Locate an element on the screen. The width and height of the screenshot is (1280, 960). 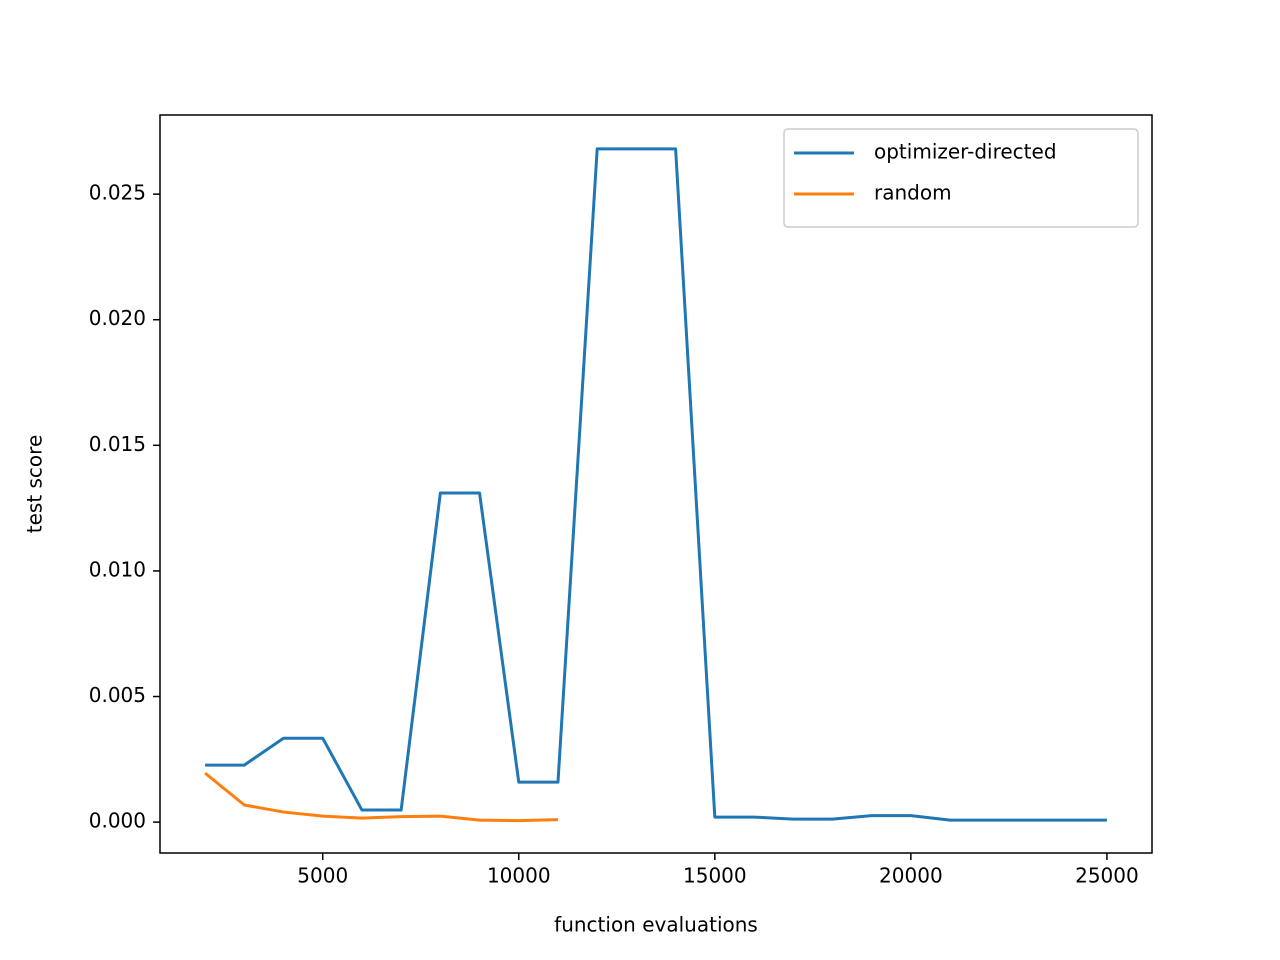
data-line is located at coordinates (381, 797).